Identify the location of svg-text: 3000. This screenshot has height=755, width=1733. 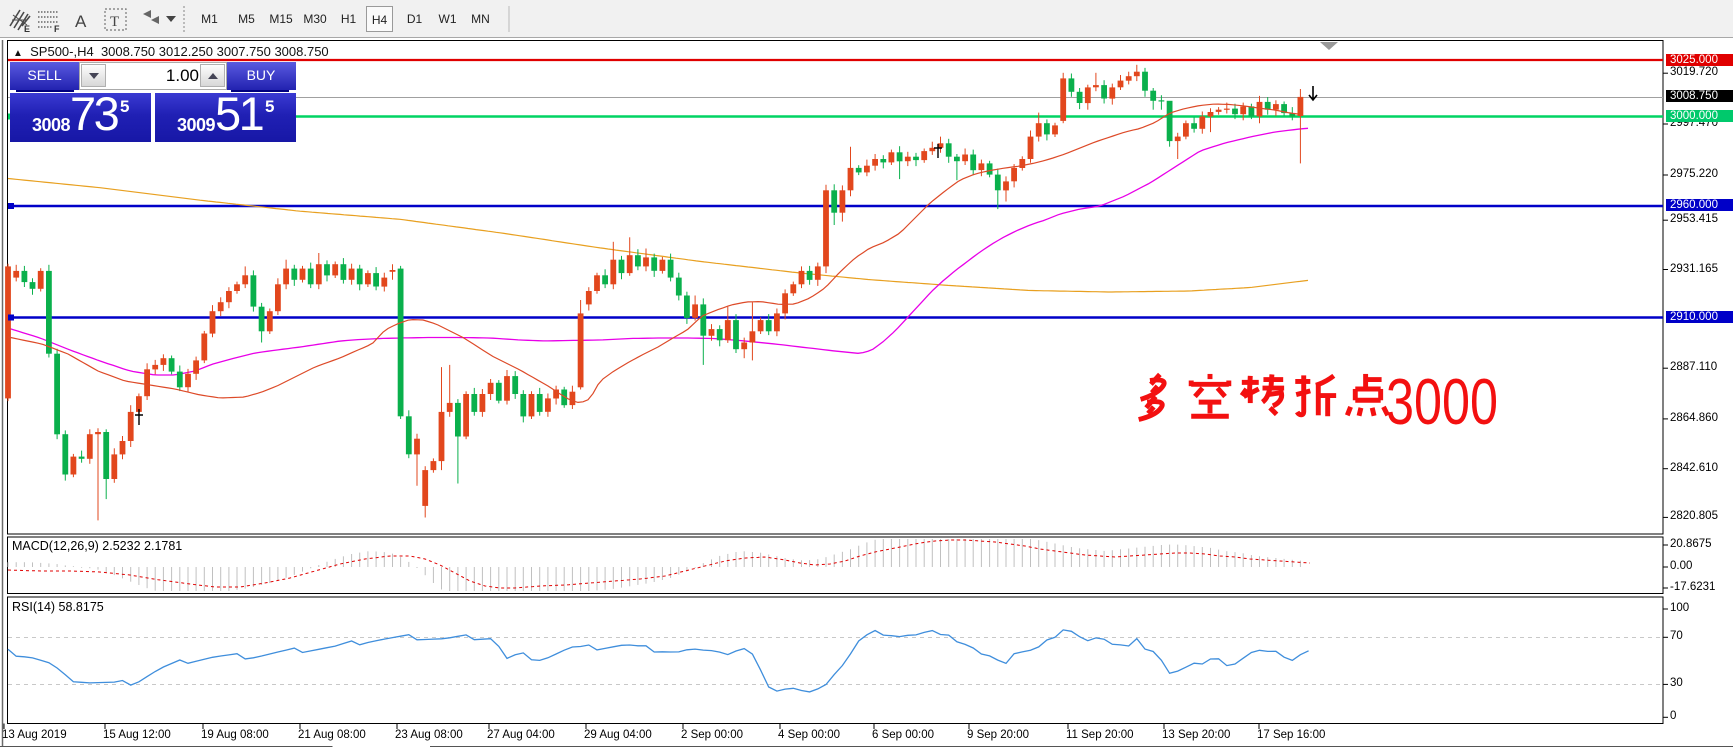
(1442, 401).